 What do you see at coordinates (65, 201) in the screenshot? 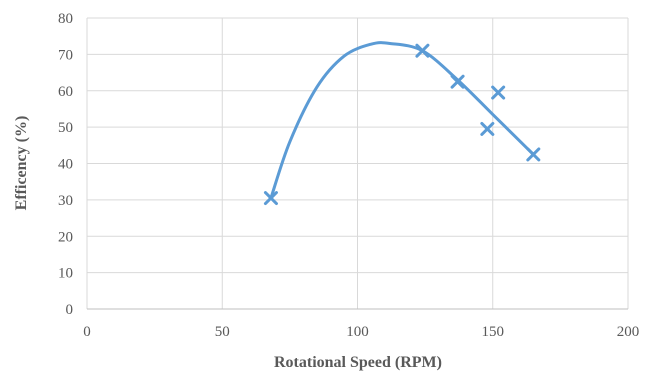
I see `y-tick-label: 30` at bounding box center [65, 201].